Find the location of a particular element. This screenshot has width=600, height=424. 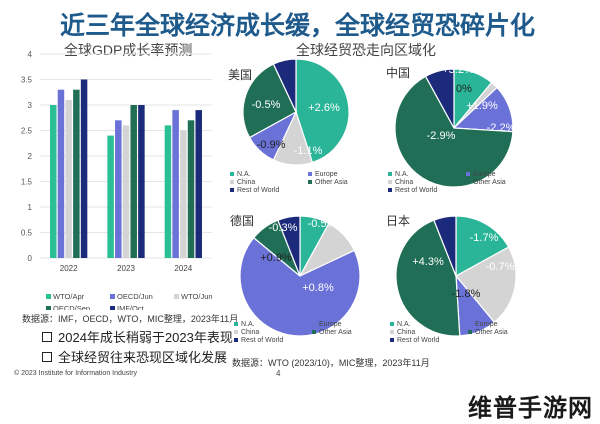

pie-data-label: -1.7% is located at coordinates (484, 238).